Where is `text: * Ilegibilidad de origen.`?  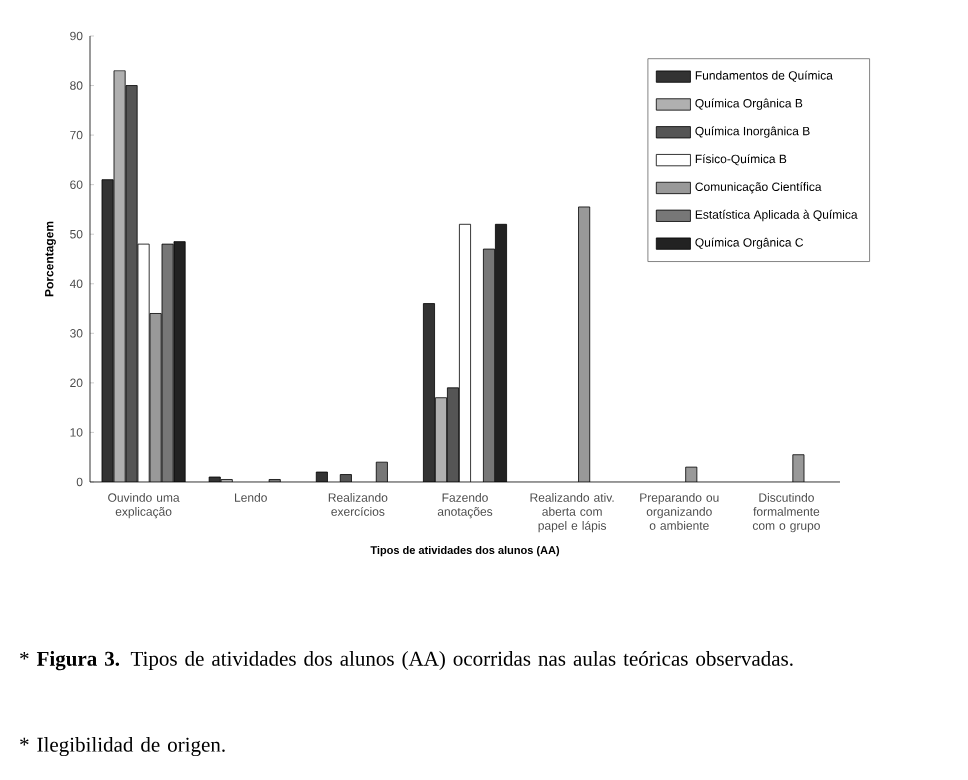
text: * Ilegibilidad de origen. is located at coordinates (122, 747).